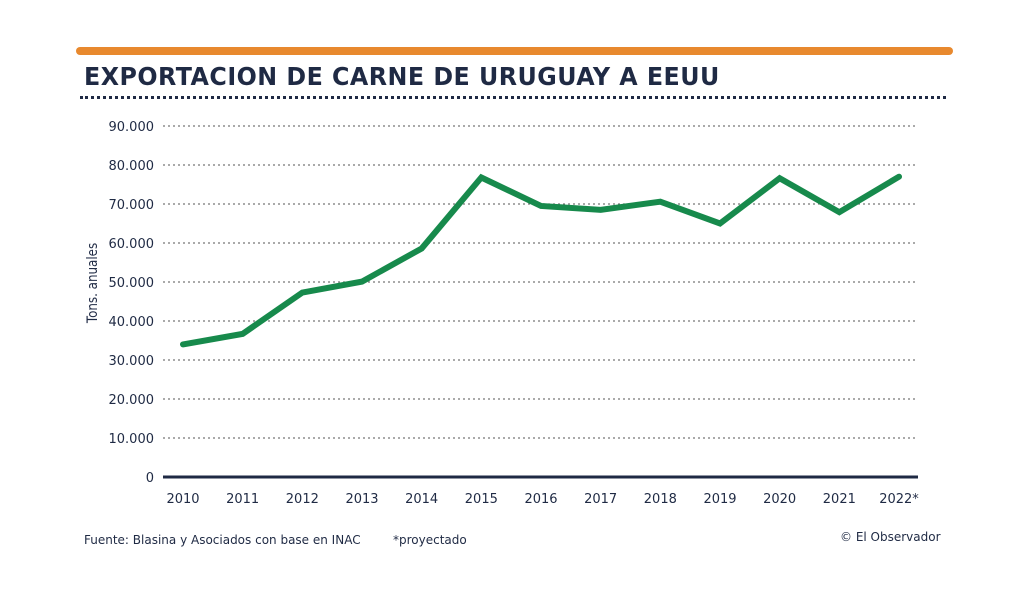 This screenshot has width=1024, height=597. What do you see at coordinates (779, 499) in the screenshot?
I see `x-tick-label: 2020` at bounding box center [779, 499].